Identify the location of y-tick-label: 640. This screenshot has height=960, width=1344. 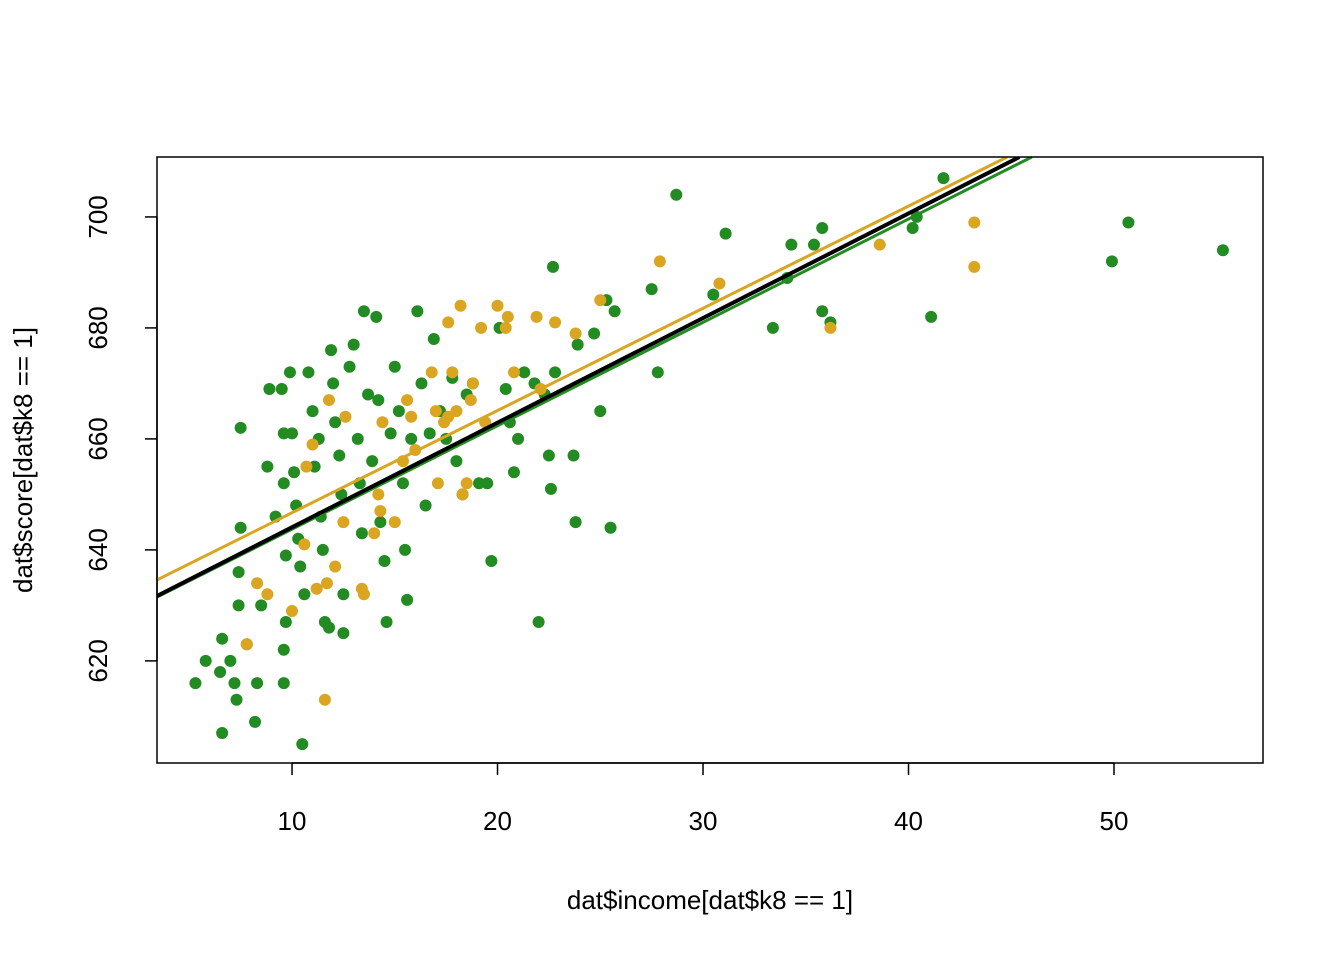
(98, 549).